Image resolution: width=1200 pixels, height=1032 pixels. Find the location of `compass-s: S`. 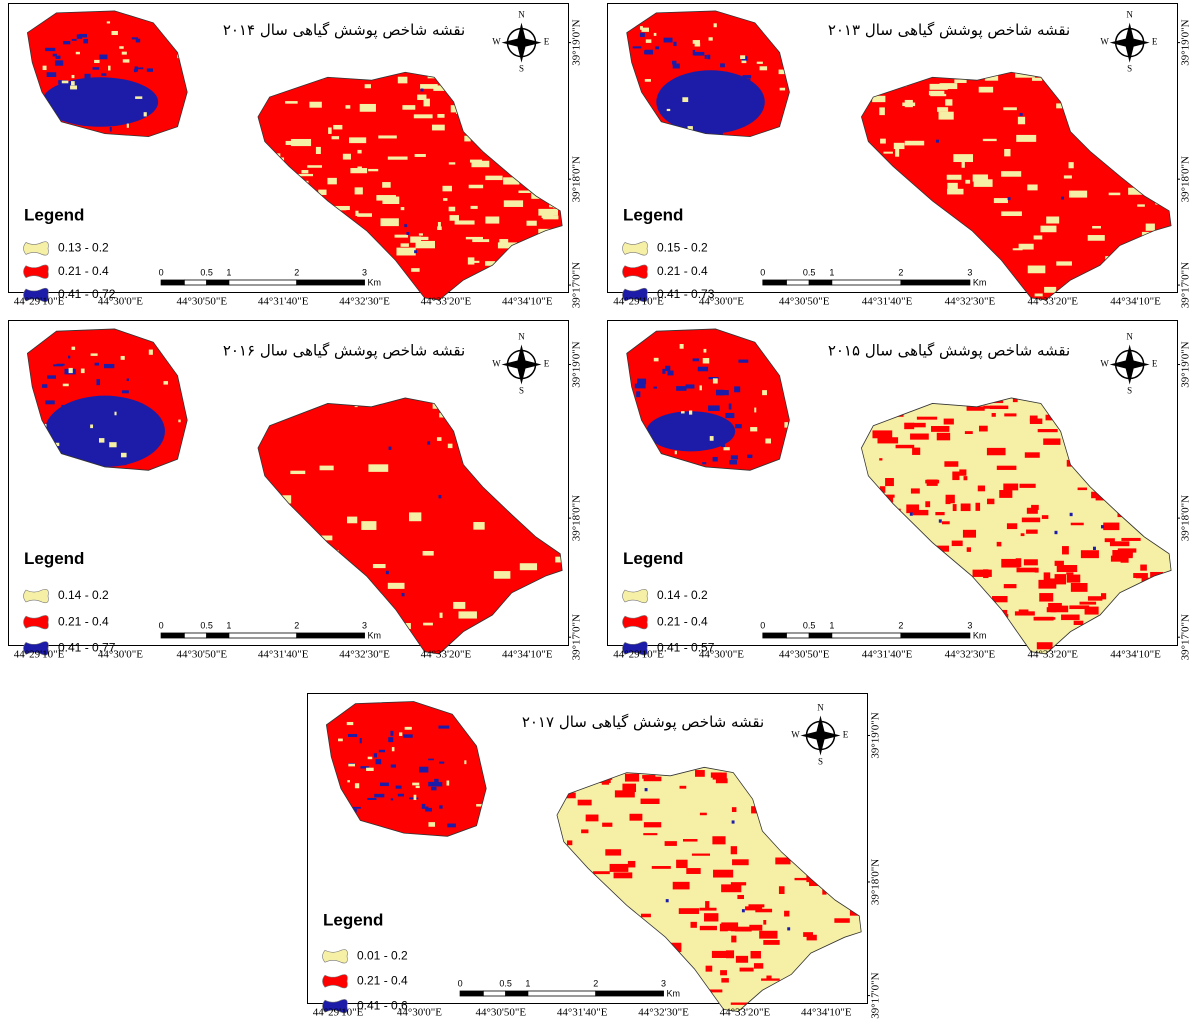

compass-s: S is located at coordinates (820, 762).